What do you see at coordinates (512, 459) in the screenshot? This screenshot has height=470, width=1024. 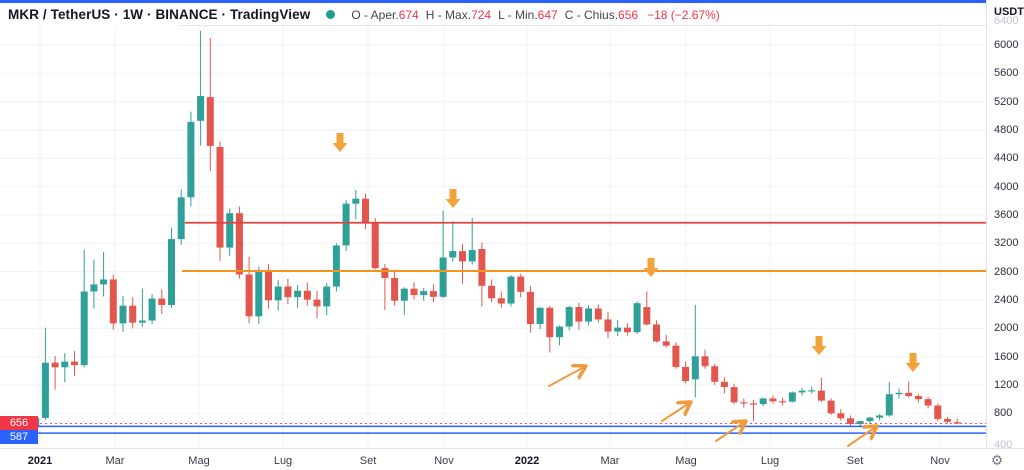 I see `time-axis: 2021 Mar Mag Lug Set Nov 2022 Mar Mag Lug Set Nov` at bounding box center [512, 459].